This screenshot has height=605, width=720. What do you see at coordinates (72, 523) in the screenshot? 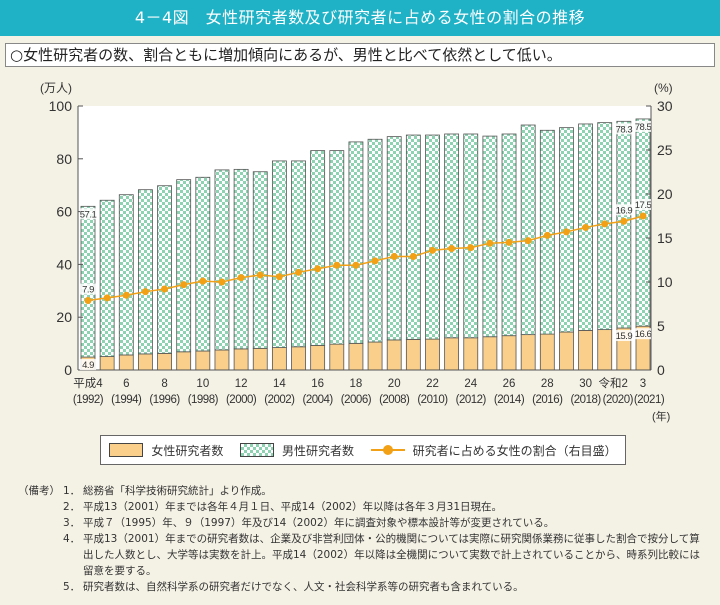
I see `note-num: 3．` at bounding box center [72, 523].